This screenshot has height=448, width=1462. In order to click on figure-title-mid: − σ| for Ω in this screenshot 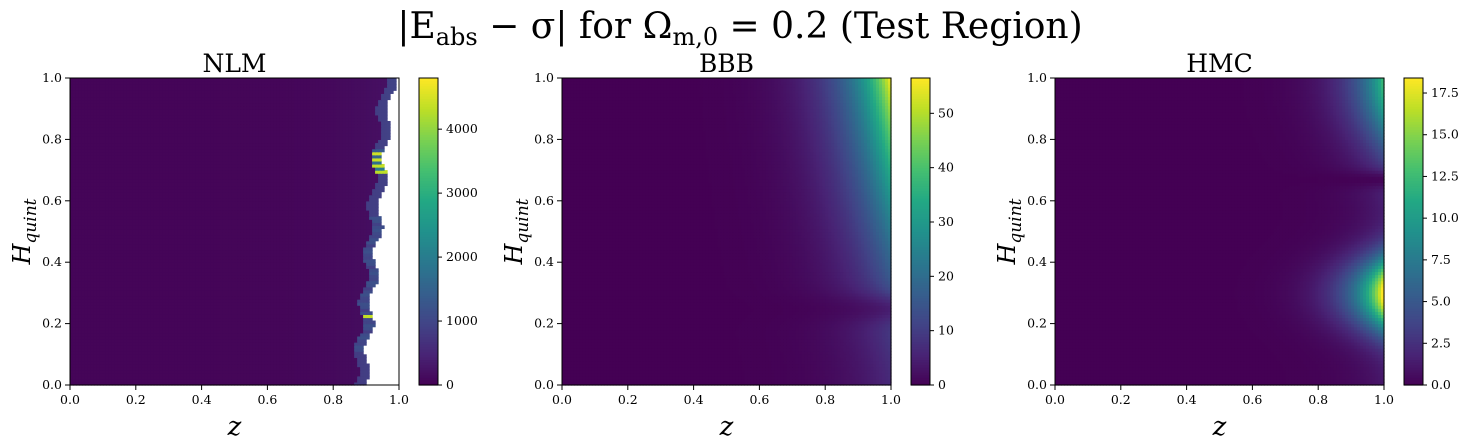, I will do `click(575, 26)`.